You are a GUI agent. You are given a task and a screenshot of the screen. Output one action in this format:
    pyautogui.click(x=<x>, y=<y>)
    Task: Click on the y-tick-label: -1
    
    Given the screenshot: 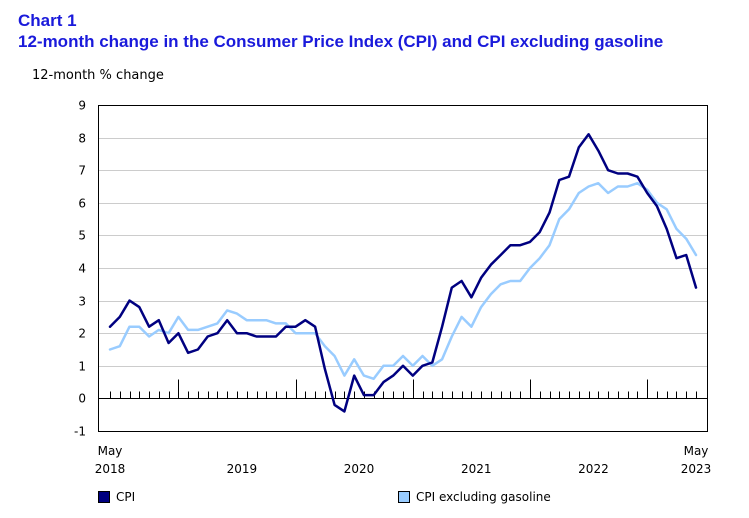 What is the action you would take?
    pyautogui.click(x=80, y=432)
    